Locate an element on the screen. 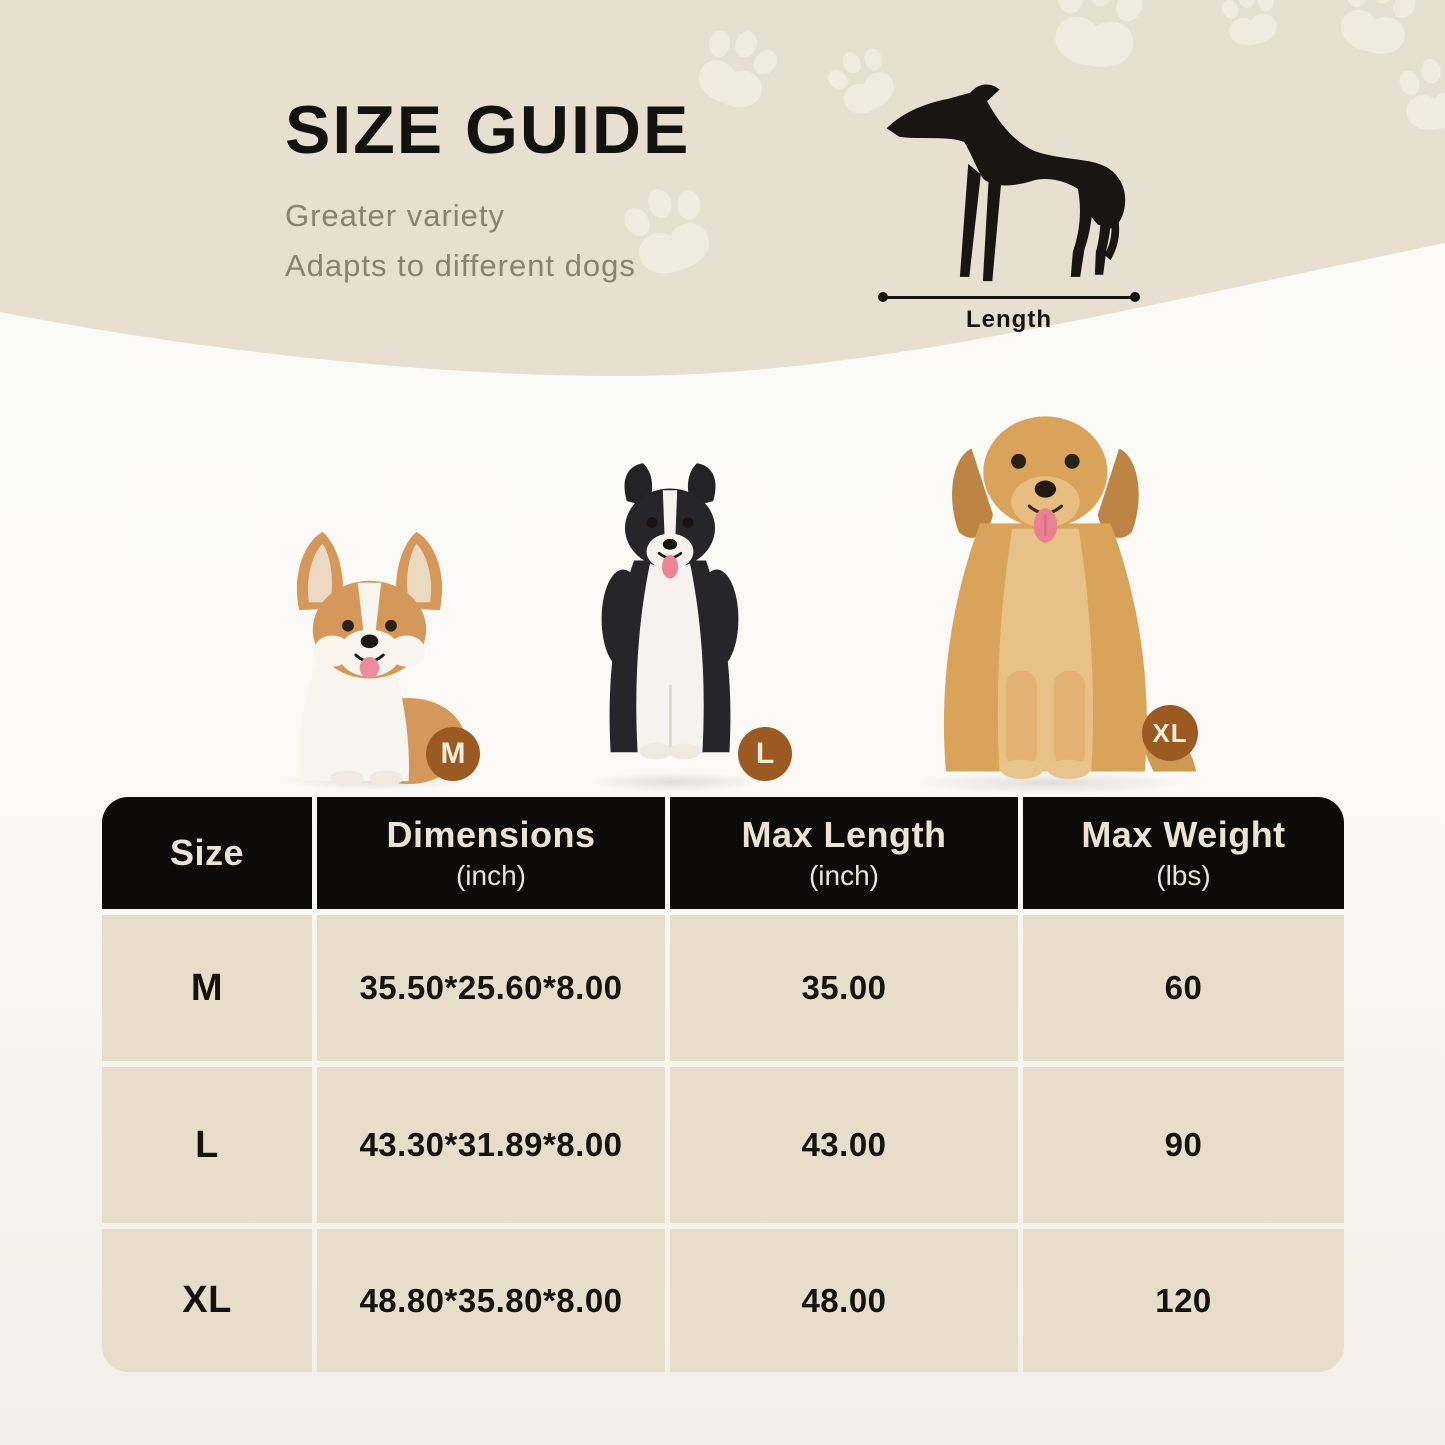 The image size is (1445, 1445). page-title: SIZE GUIDE is located at coordinates (488, 130).